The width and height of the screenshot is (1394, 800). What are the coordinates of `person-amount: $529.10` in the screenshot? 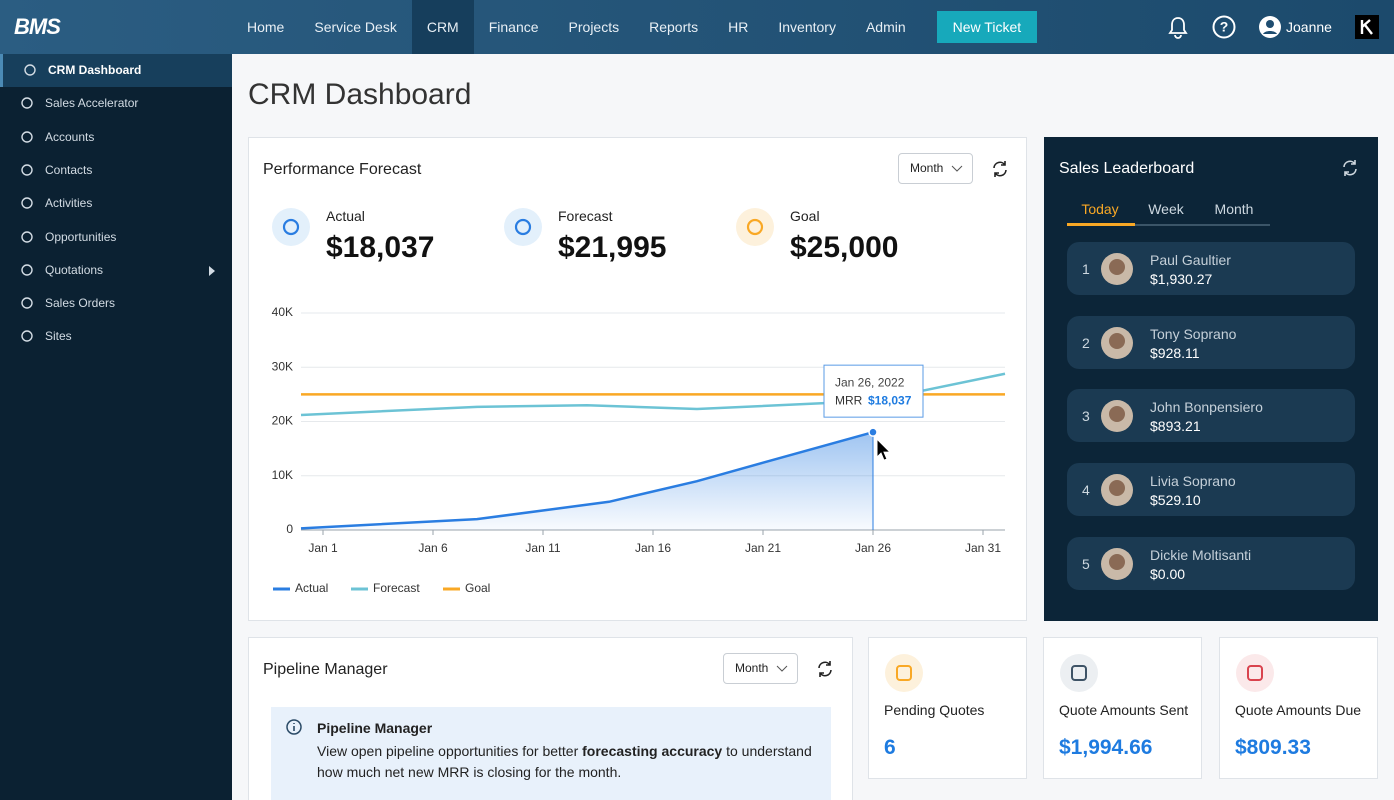 It's located at (1175, 500).